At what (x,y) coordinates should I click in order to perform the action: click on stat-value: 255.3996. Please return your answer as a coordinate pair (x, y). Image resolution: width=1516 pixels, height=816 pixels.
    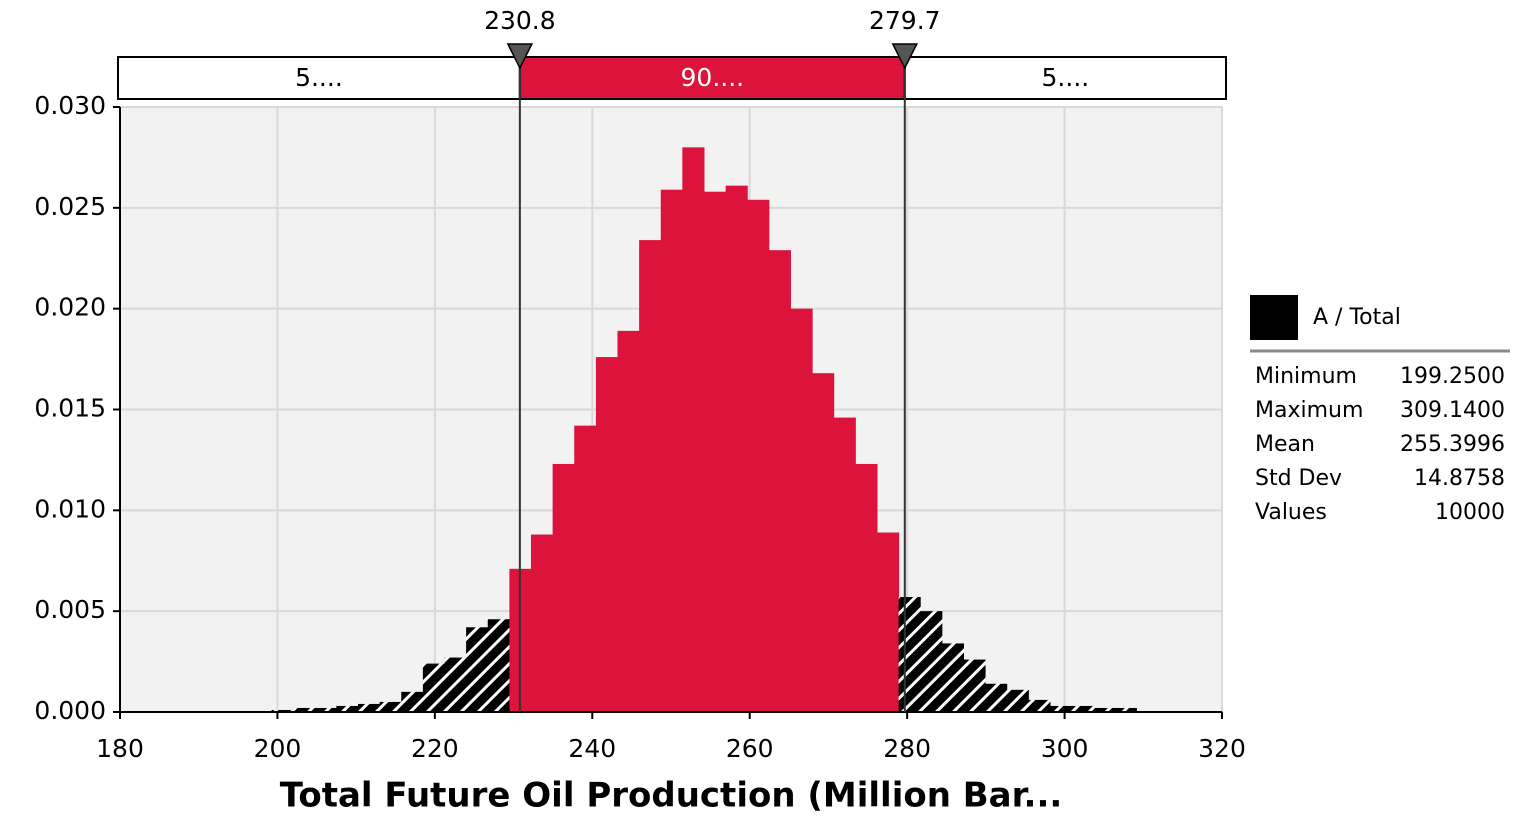
    Looking at the image, I should click on (1452, 444).